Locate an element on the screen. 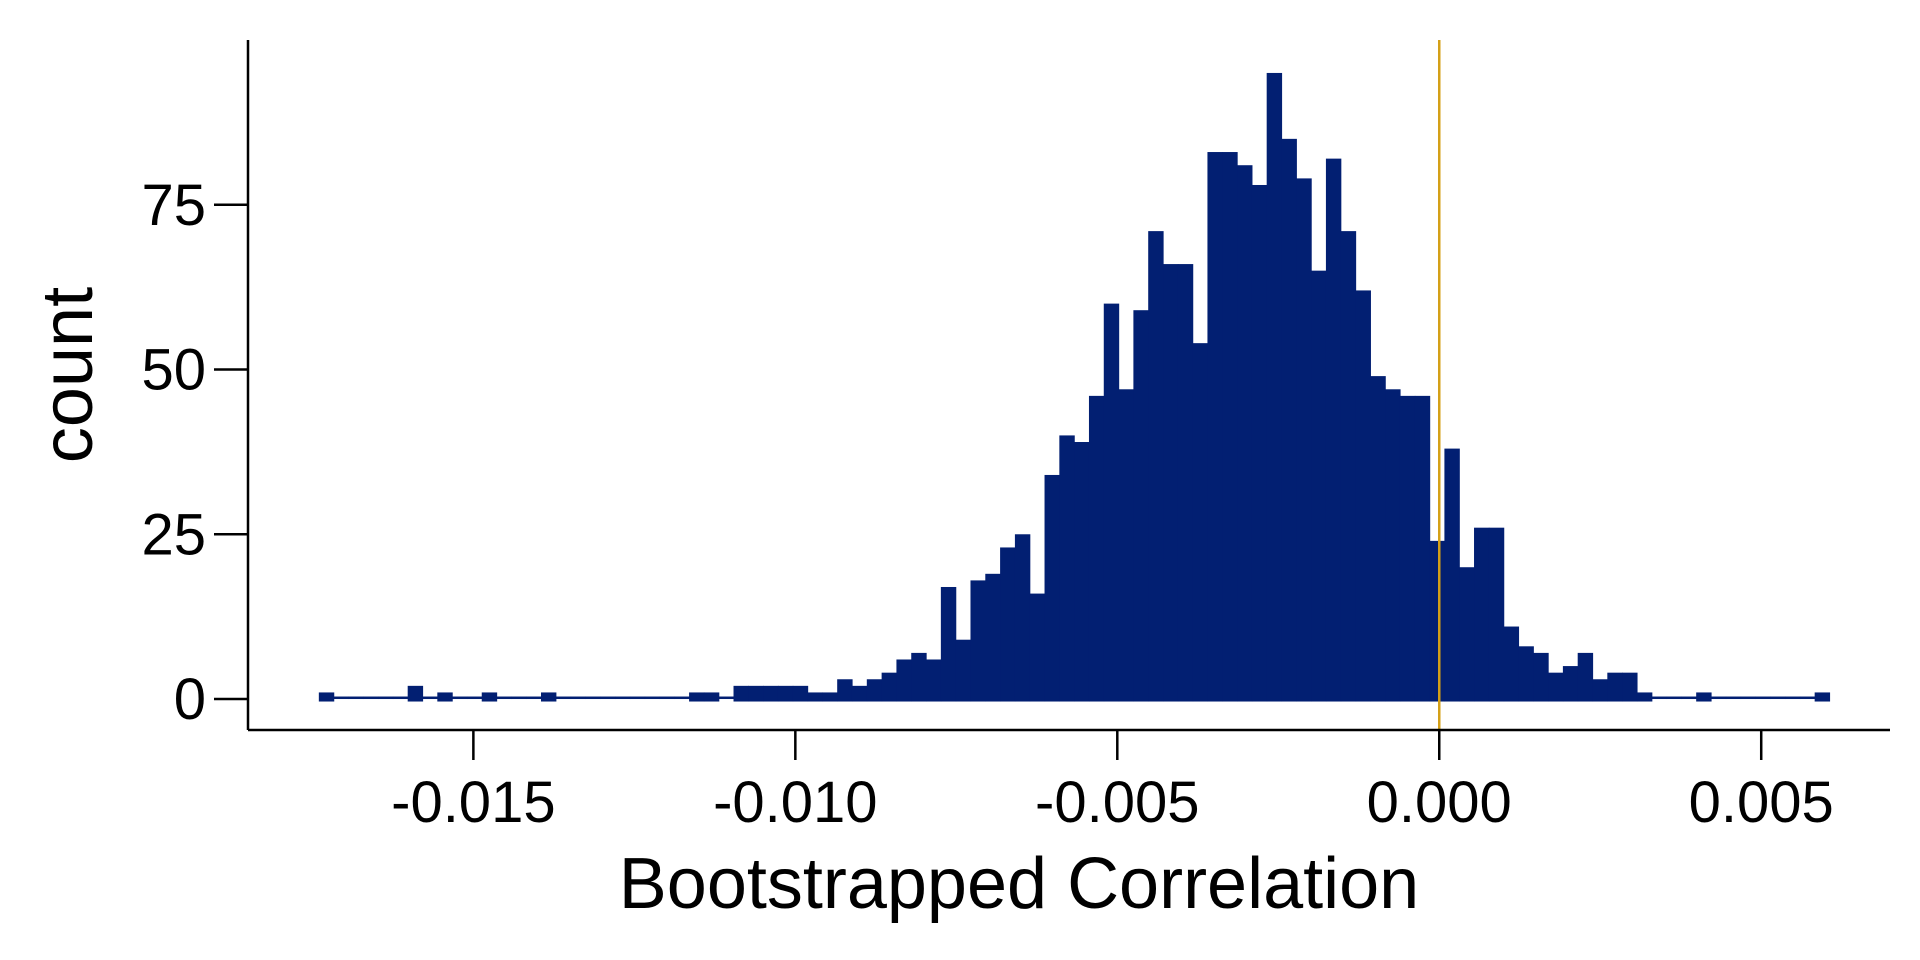 This screenshot has width=1920, height=960. x-axis-title: Bootstrapped Correlation is located at coordinates (1019, 884).